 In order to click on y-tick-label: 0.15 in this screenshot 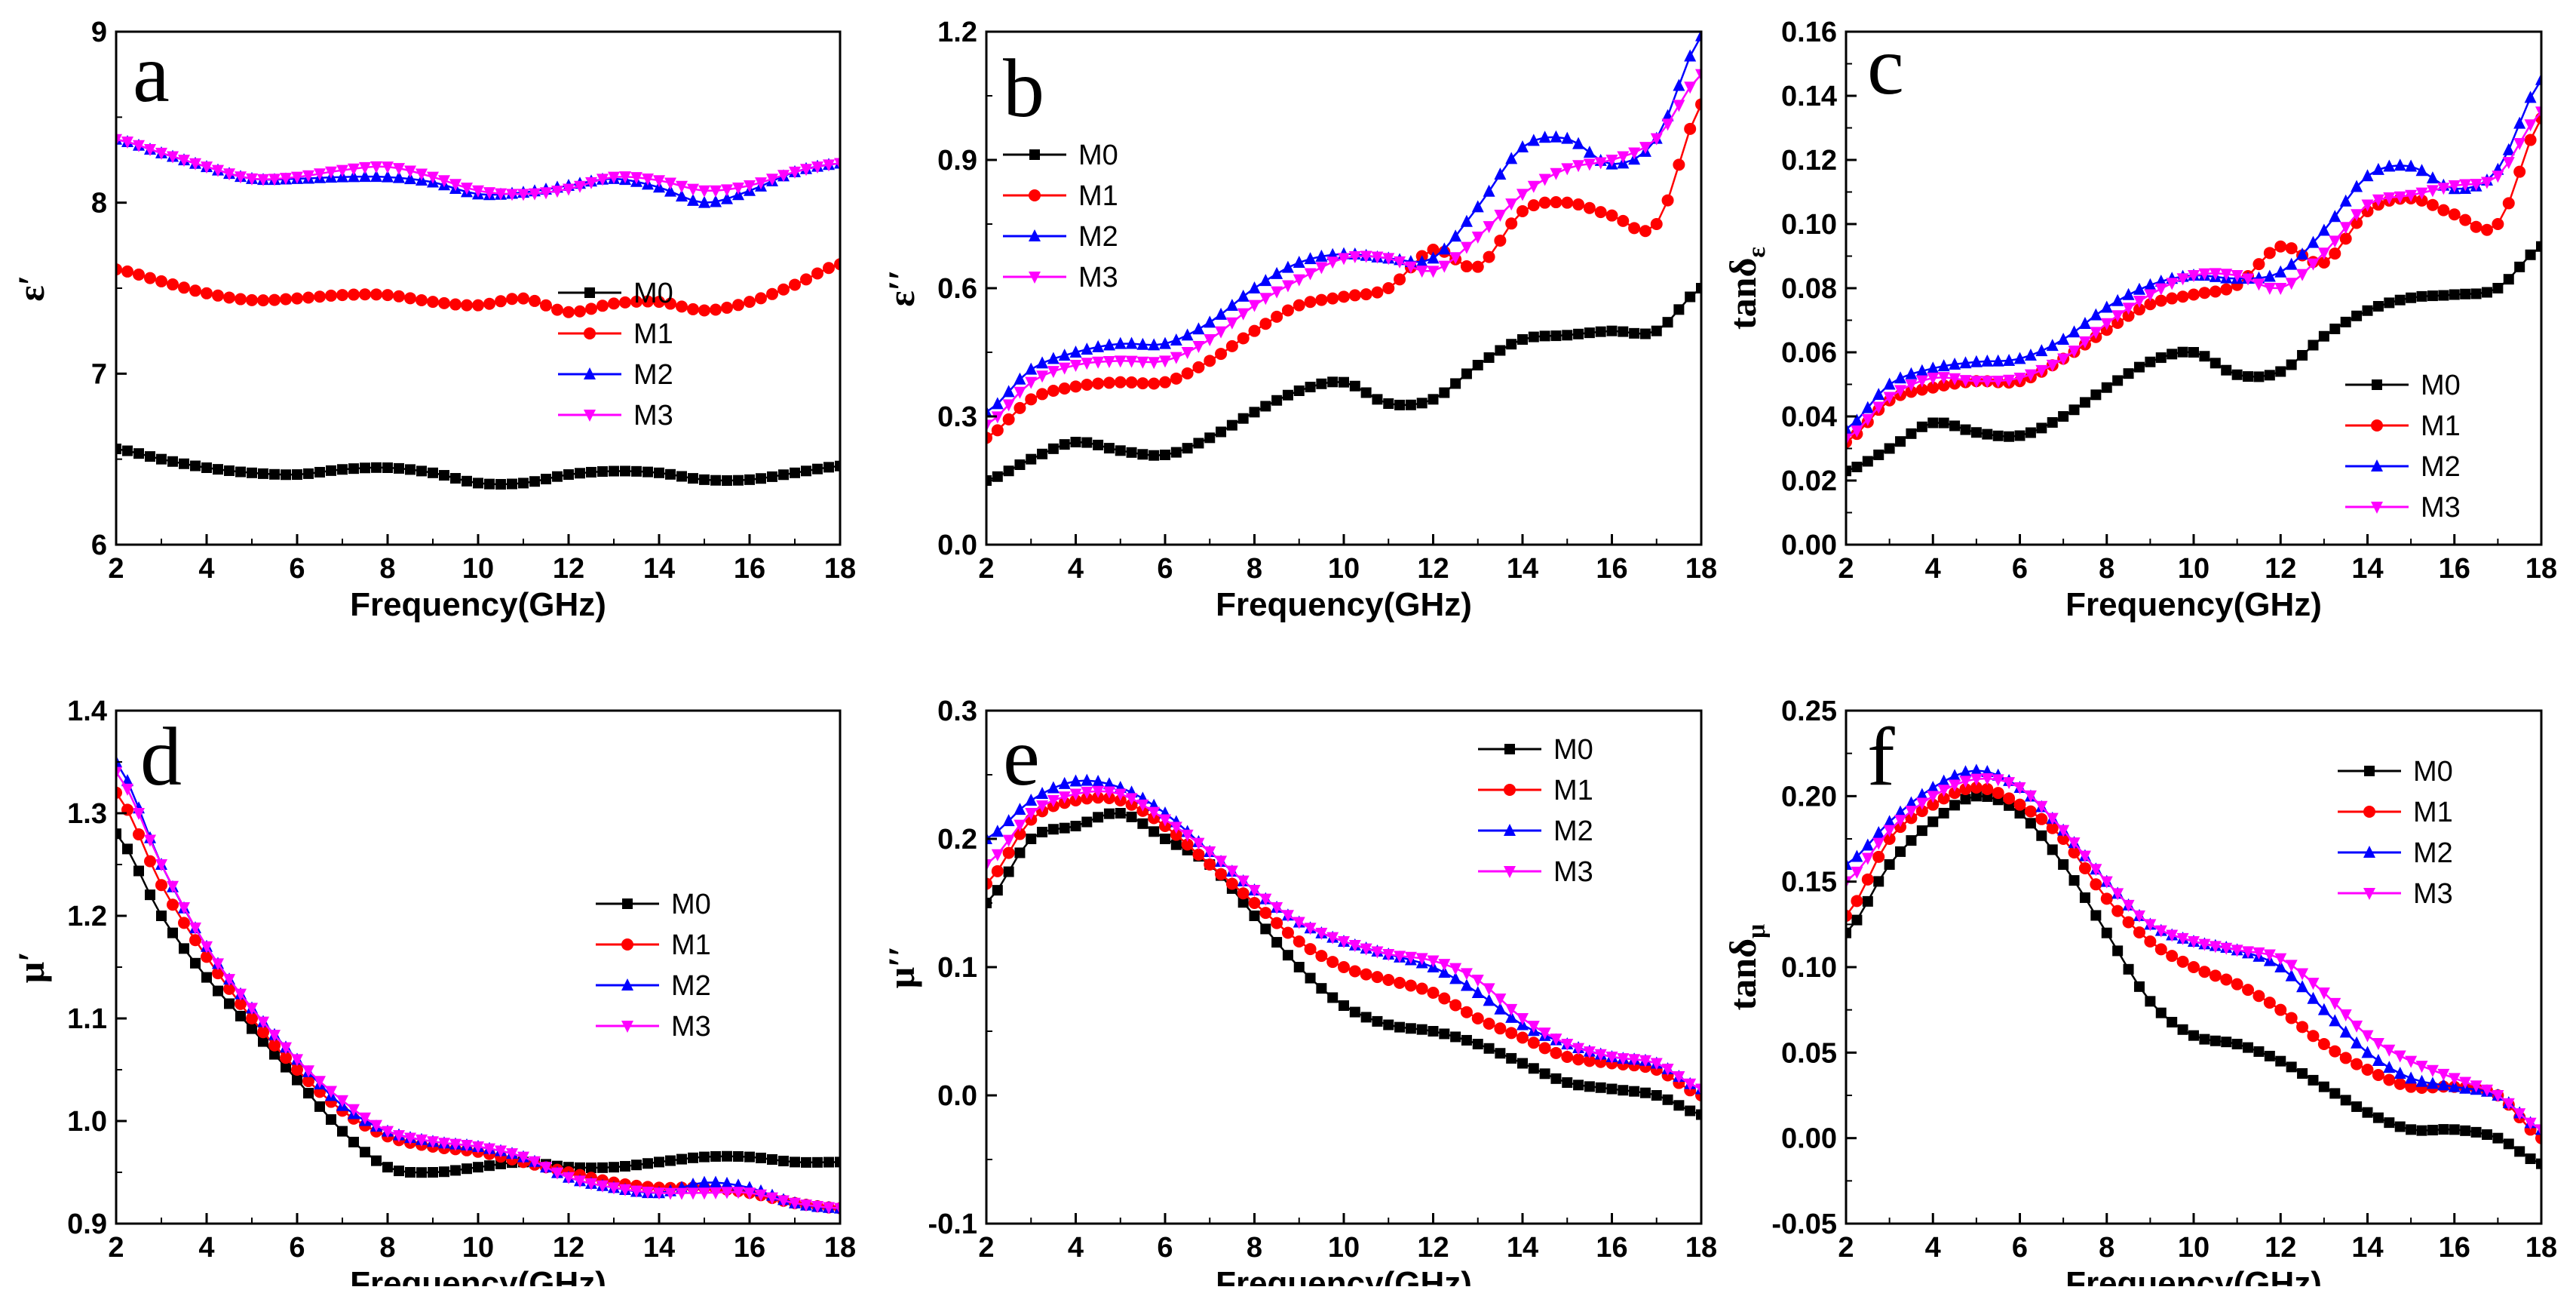, I will do `click(1809, 882)`.